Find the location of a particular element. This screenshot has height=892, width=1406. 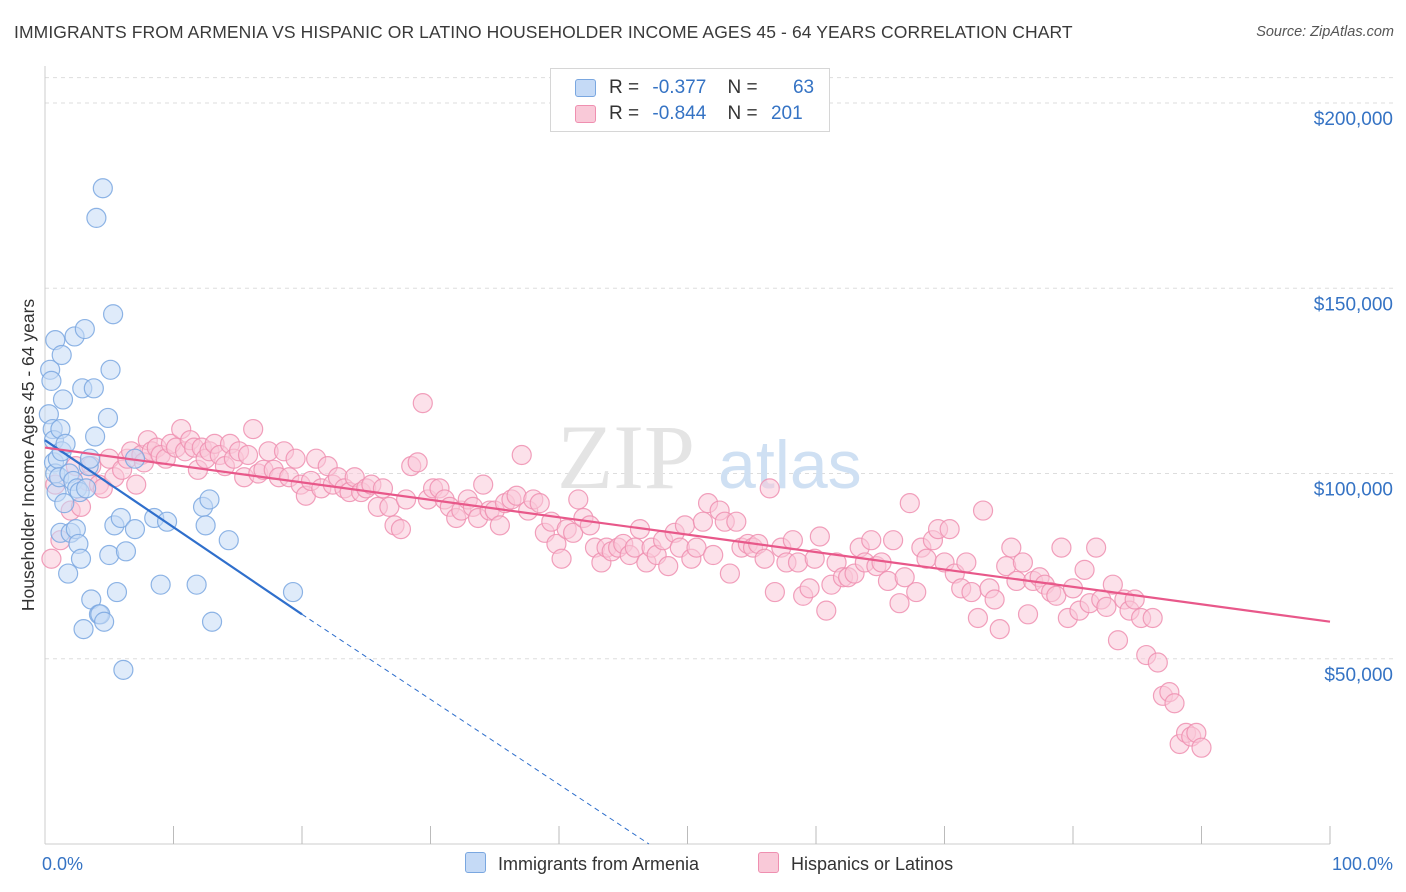

y-tick-label-100000: $100,000 is located at coordinates (1353, 490).